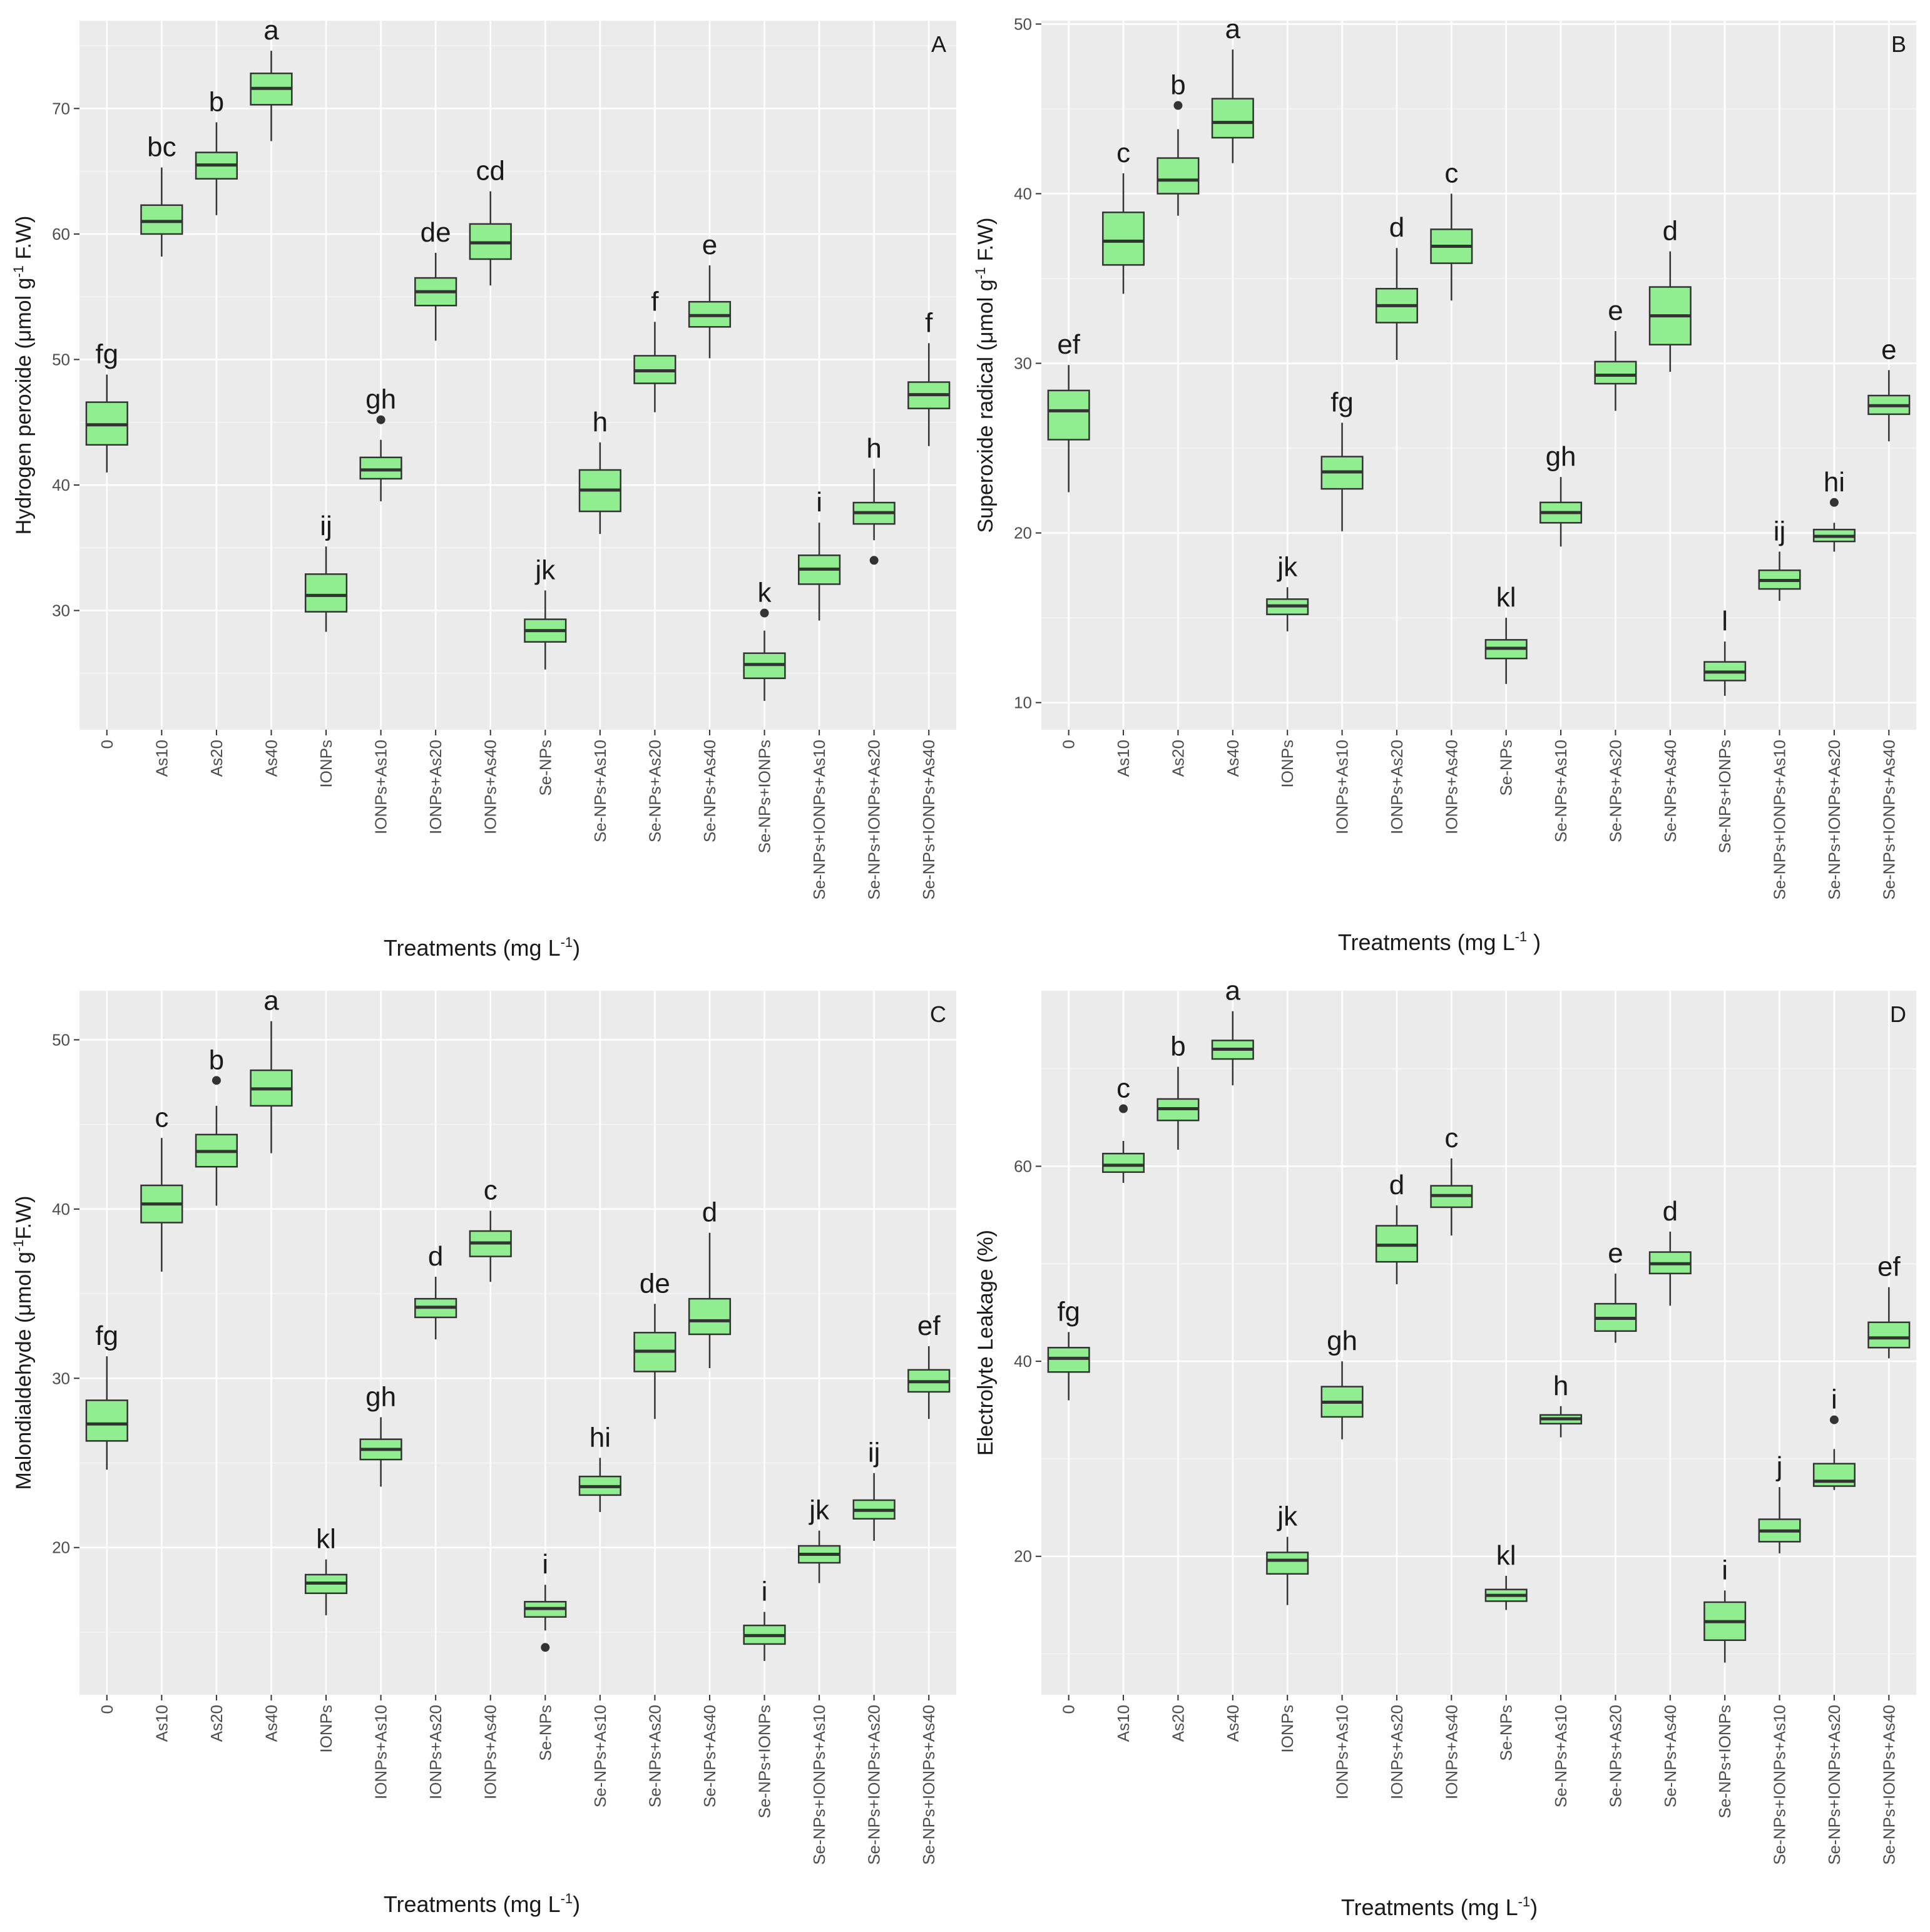 Image resolution: width=1930 pixels, height=1932 pixels. Describe the element at coordinates (1834, 1437) in the screenshot. I see `box-14: i` at that location.